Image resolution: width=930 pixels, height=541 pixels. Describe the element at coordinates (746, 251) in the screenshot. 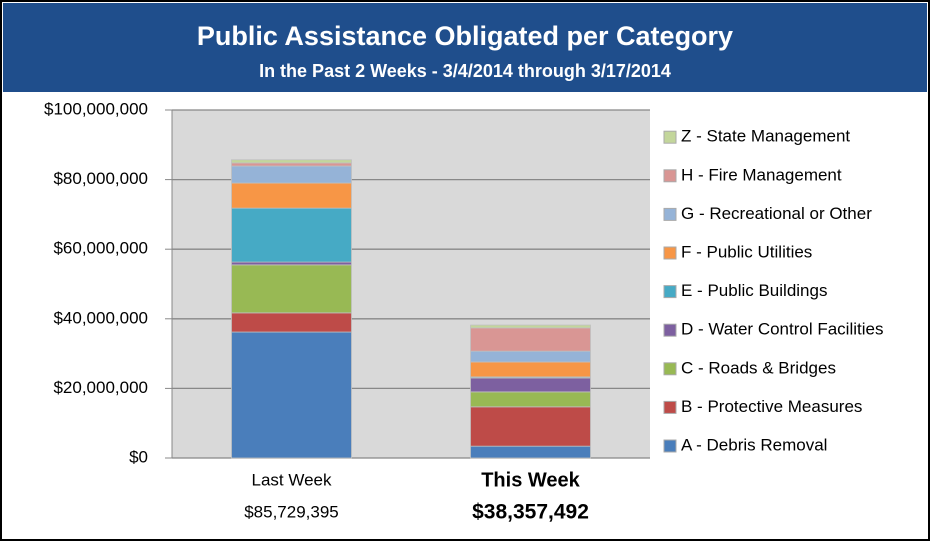

I see `legend-label: F - Public Utilities` at that location.